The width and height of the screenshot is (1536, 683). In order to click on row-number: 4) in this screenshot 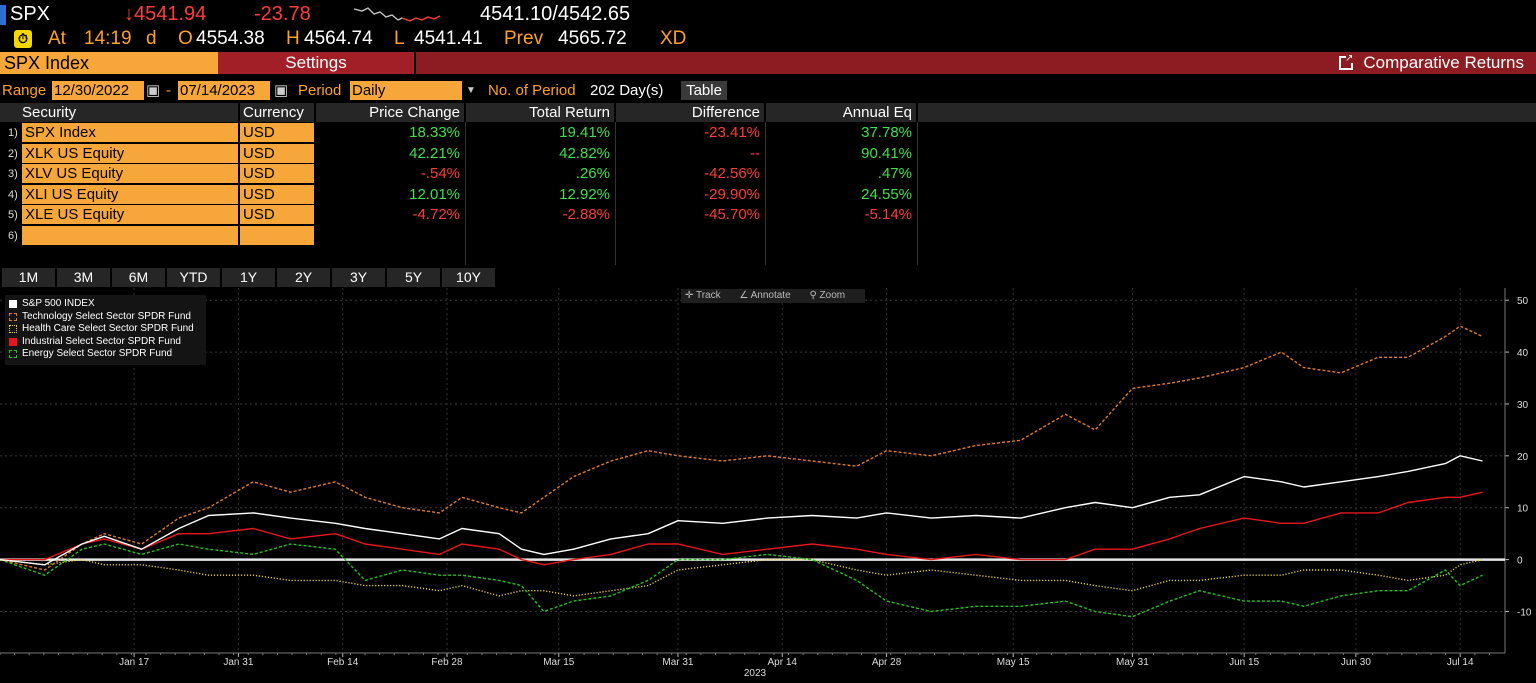, I will do `click(13, 194)`.